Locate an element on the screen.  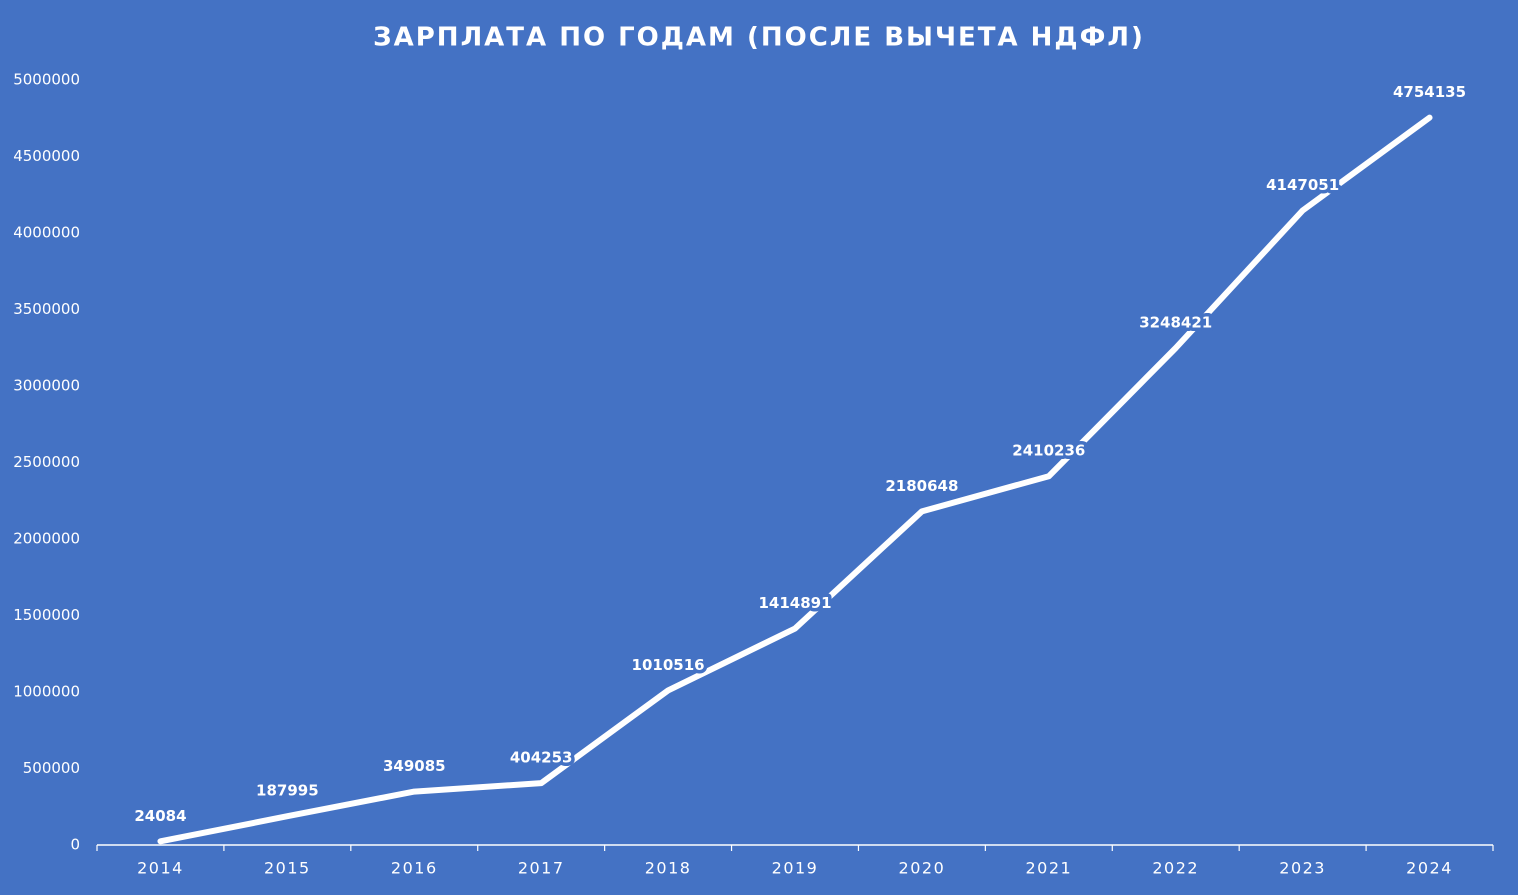
y-tick-label: 1500000 is located at coordinates (46, 615).